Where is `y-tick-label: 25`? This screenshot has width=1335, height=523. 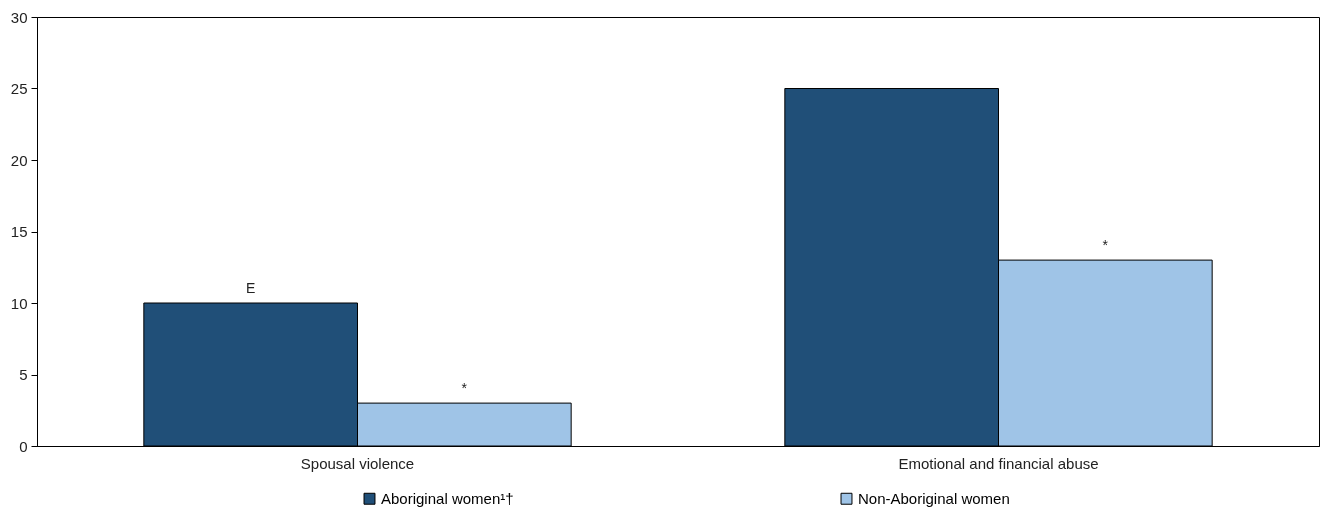 y-tick-label: 25 is located at coordinates (19, 88).